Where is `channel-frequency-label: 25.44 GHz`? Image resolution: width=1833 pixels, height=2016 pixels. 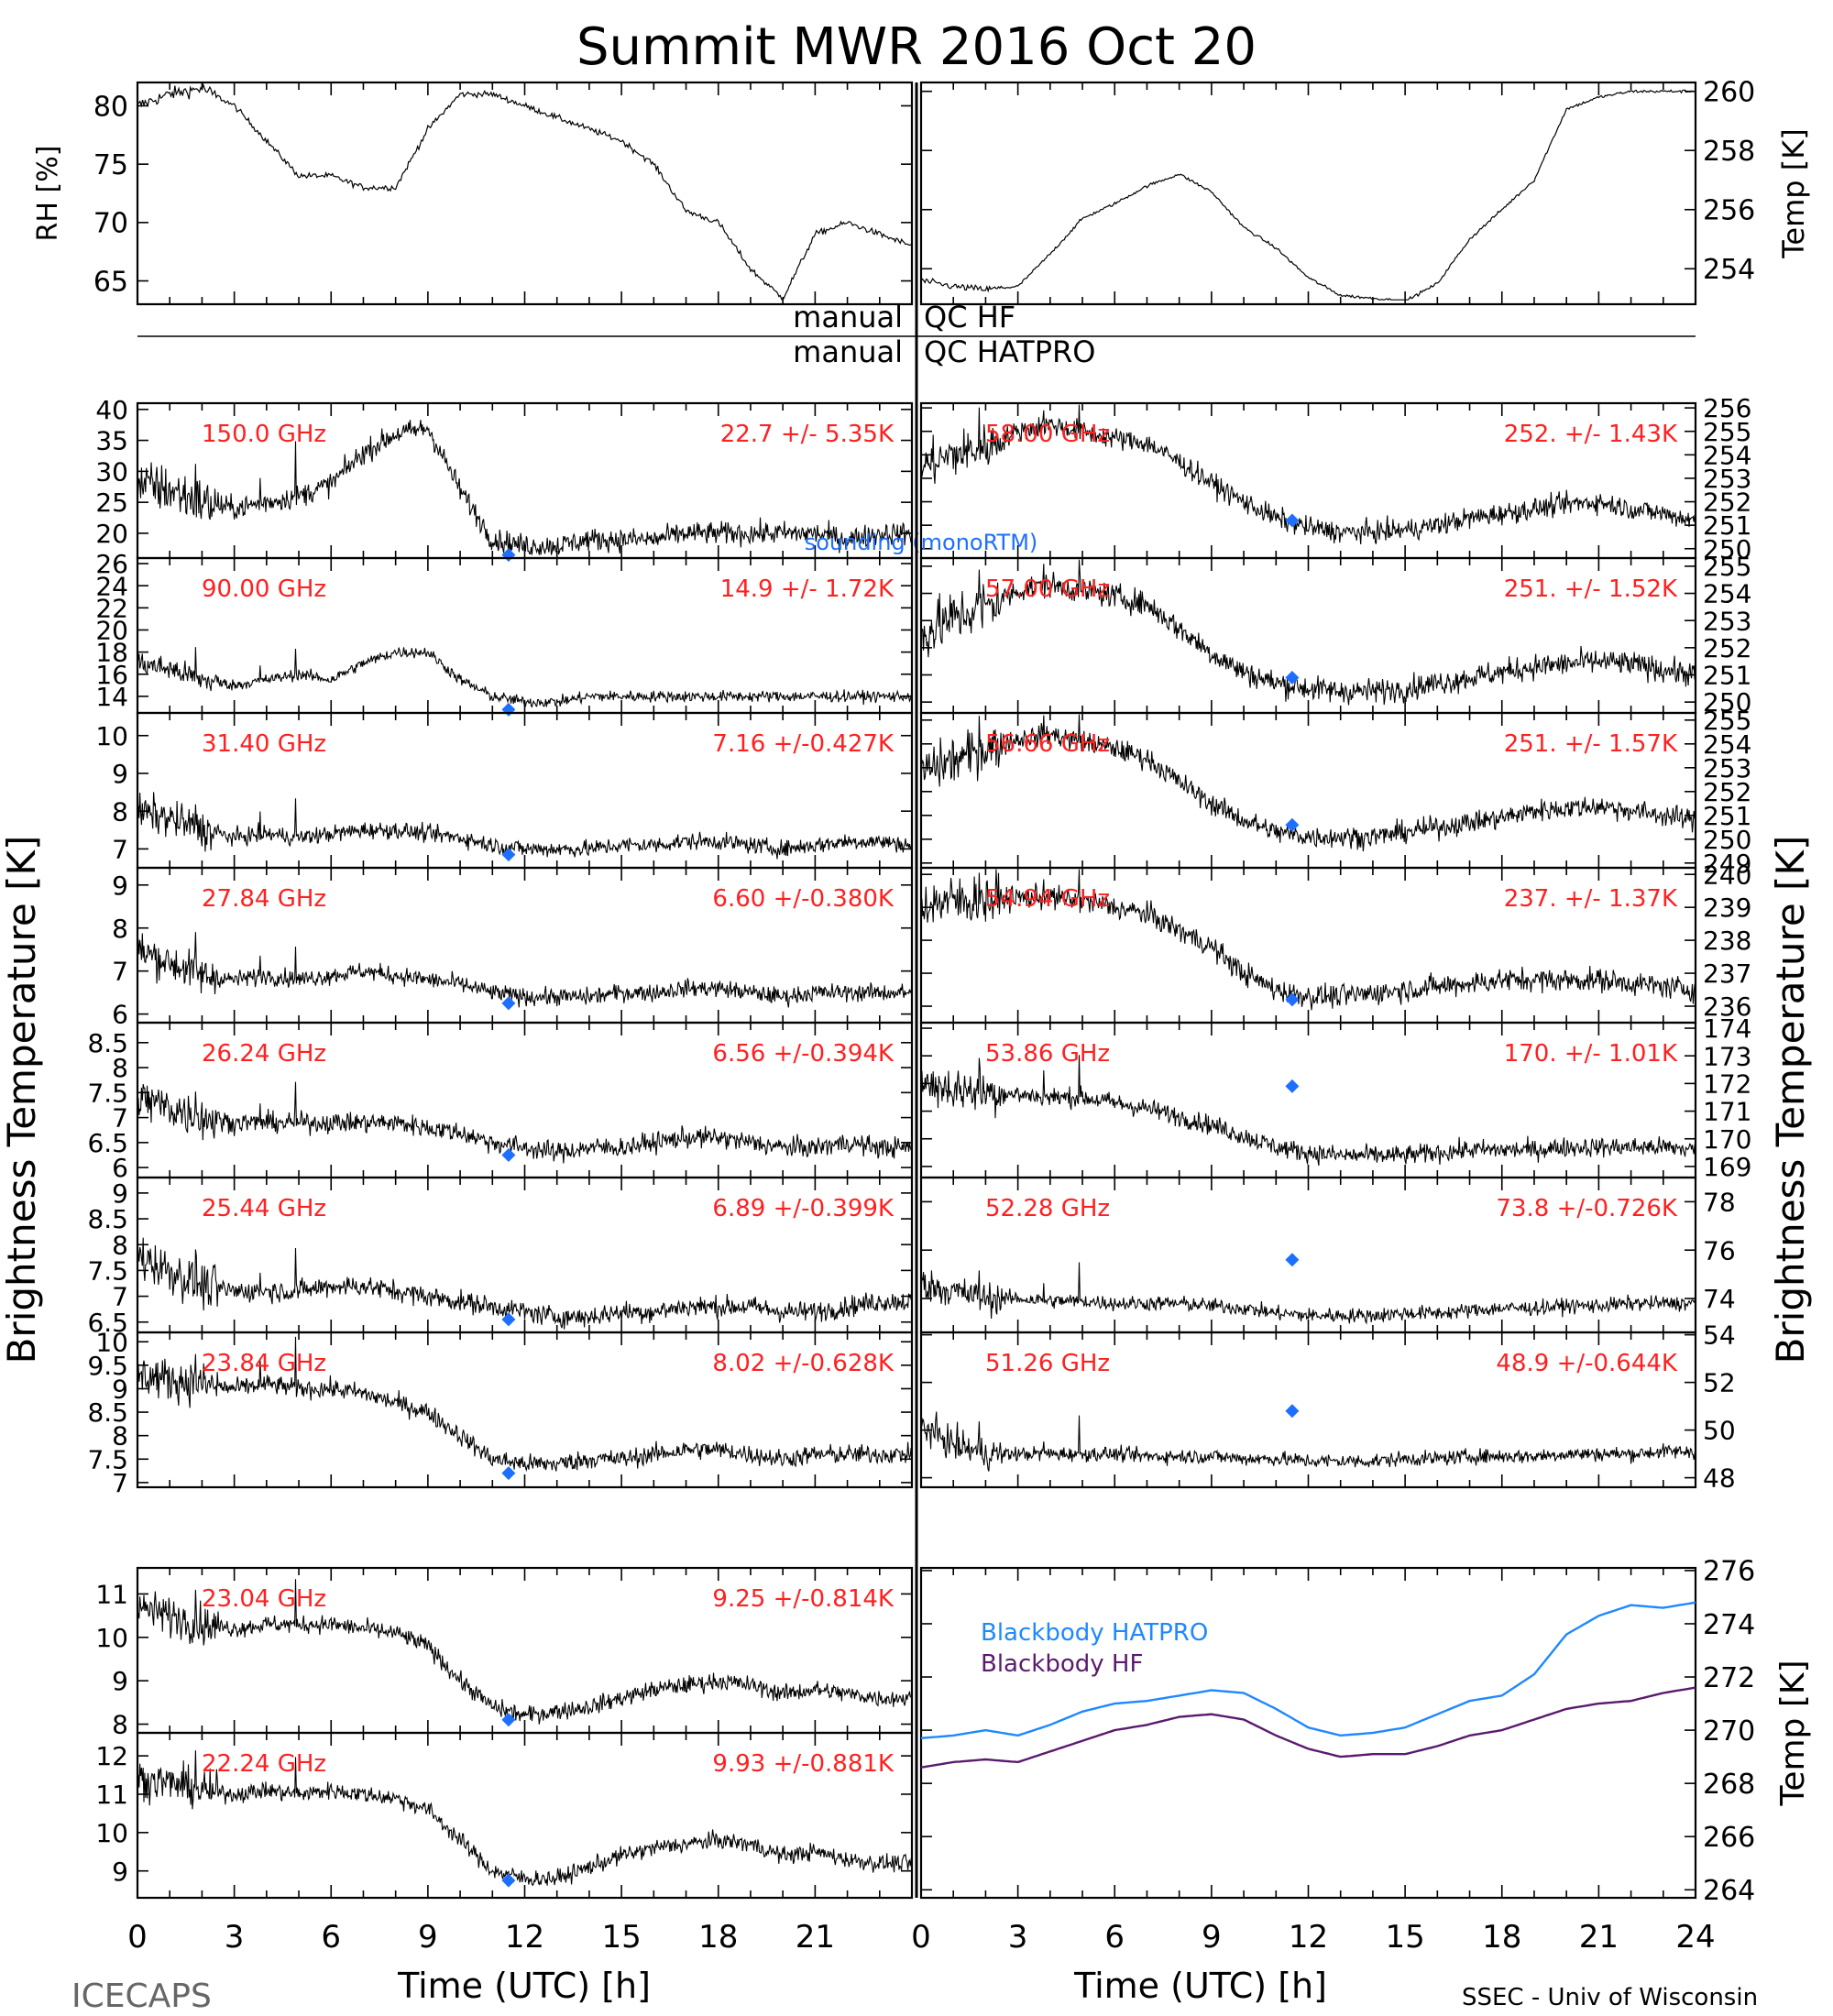 channel-frequency-label: 25.44 GHz is located at coordinates (264, 1208).